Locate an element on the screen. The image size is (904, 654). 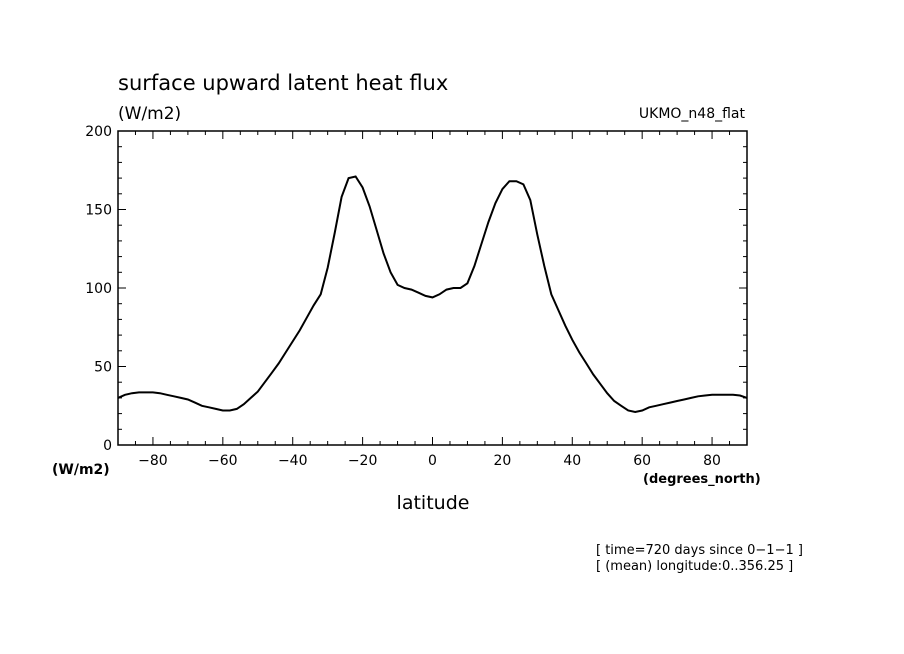
y-tick-label: 200 is located at coordinates (98, 132).